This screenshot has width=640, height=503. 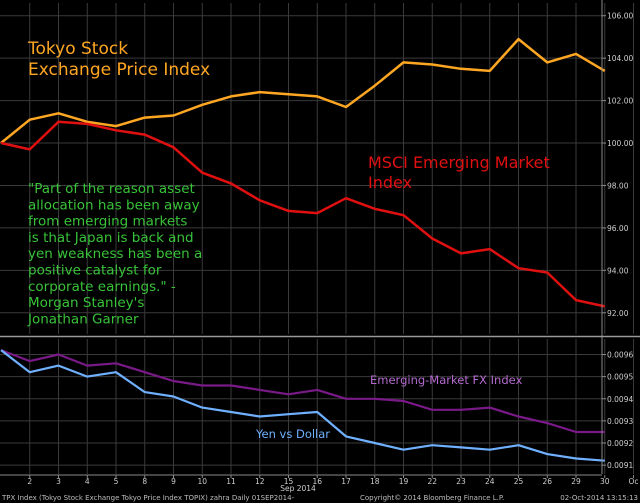 What do you see at coordinates (102, 287) in the screenshot?
I see `quote-line: corporate earnings." -` at bounding box center [102, 287].